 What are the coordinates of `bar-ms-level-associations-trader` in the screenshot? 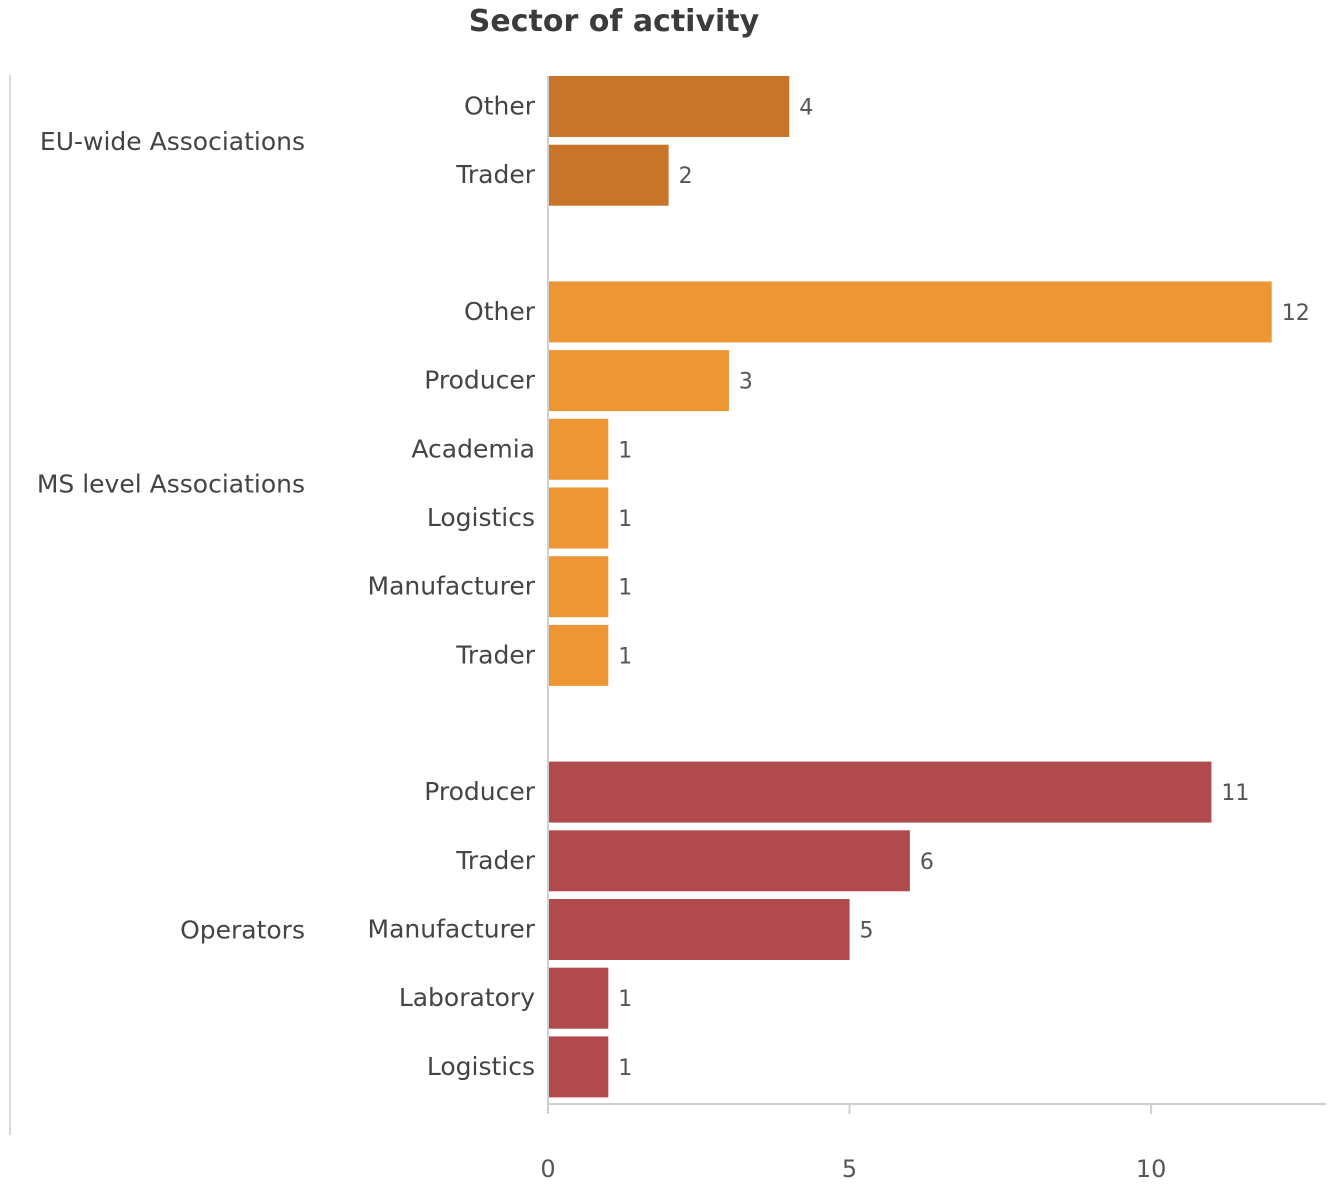 It's located at (578, 655).